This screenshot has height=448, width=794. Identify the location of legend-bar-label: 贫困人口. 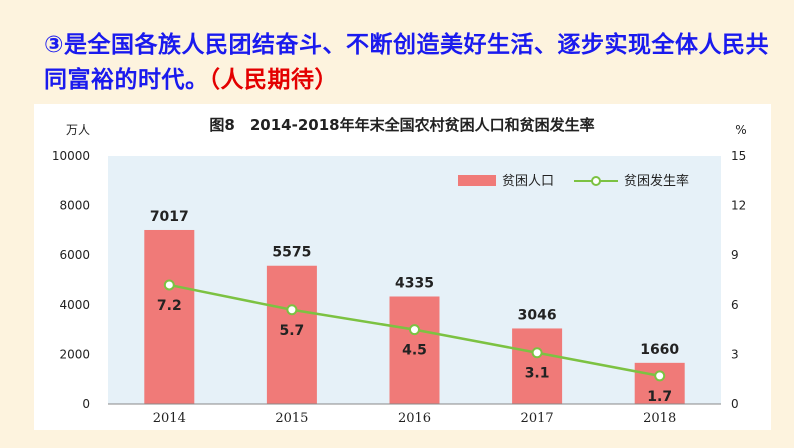
(528, 181).